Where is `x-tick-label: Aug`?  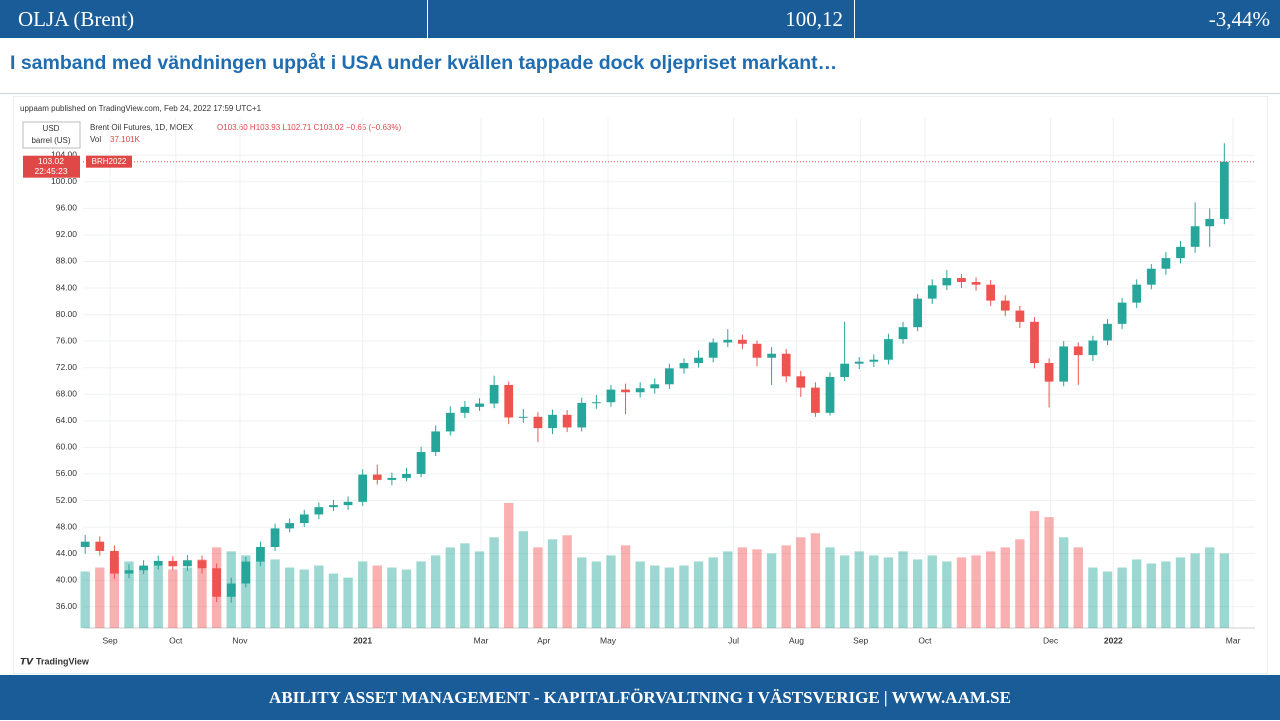
x-tick-label: Aug is located at coordinates (796, 640).